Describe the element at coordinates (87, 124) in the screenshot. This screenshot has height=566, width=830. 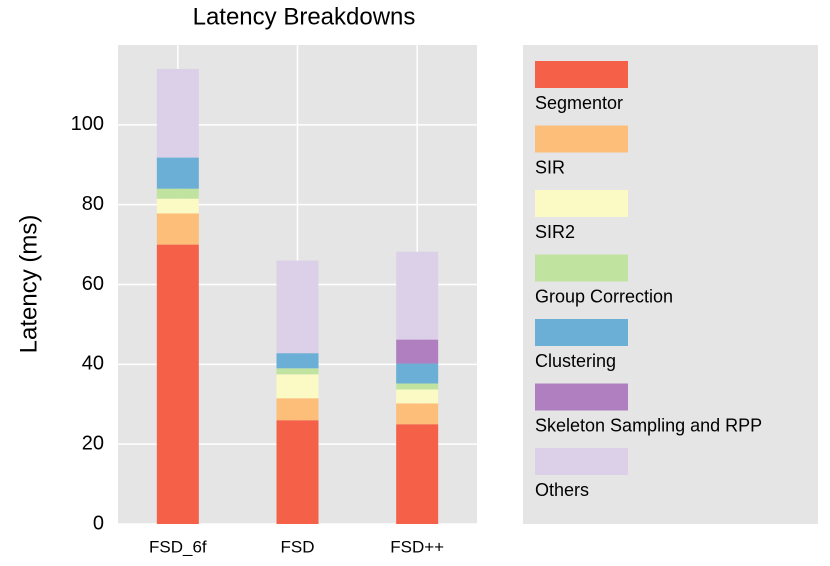
I see `y-tick-label: 100` at that location.